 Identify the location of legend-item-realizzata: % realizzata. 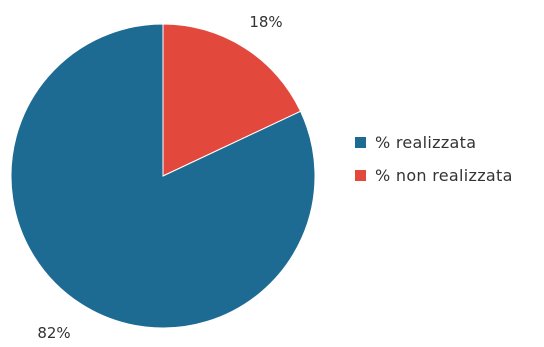
(434, 142).